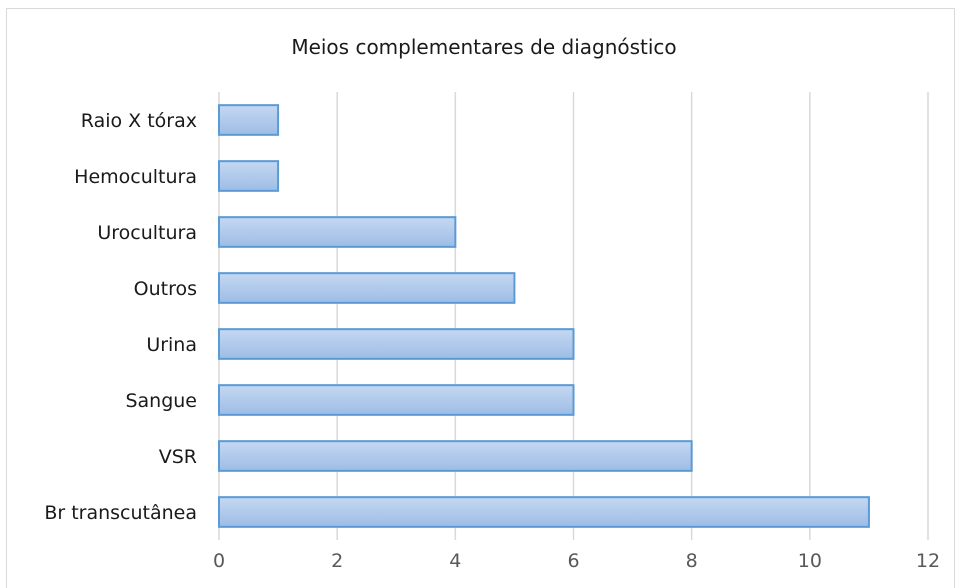 The image size is (957, 588). I want to click on x-tick-label: 6, so click(573, 561).